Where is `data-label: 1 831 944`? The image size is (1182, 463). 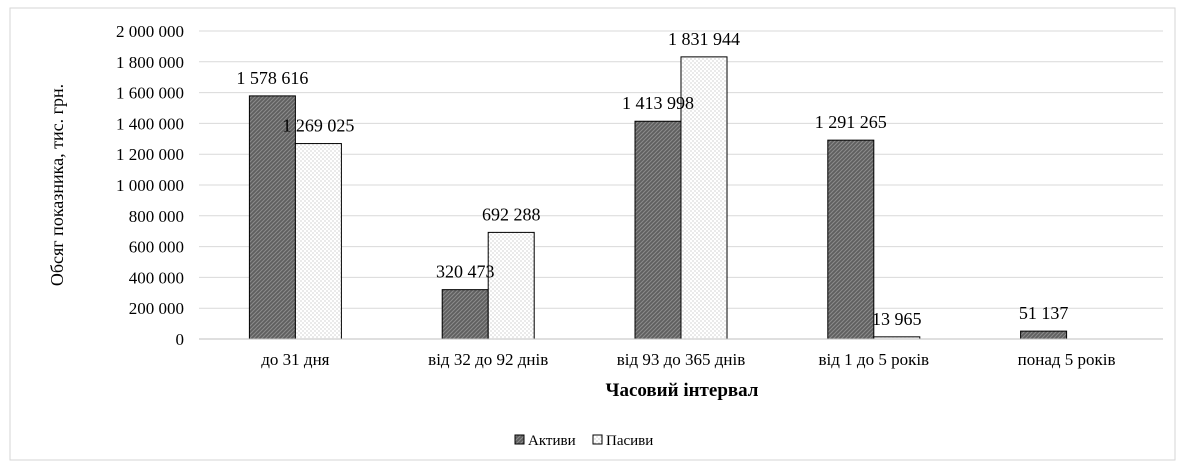
data-label: 1 831 944 is located at coordinates (704, 39).